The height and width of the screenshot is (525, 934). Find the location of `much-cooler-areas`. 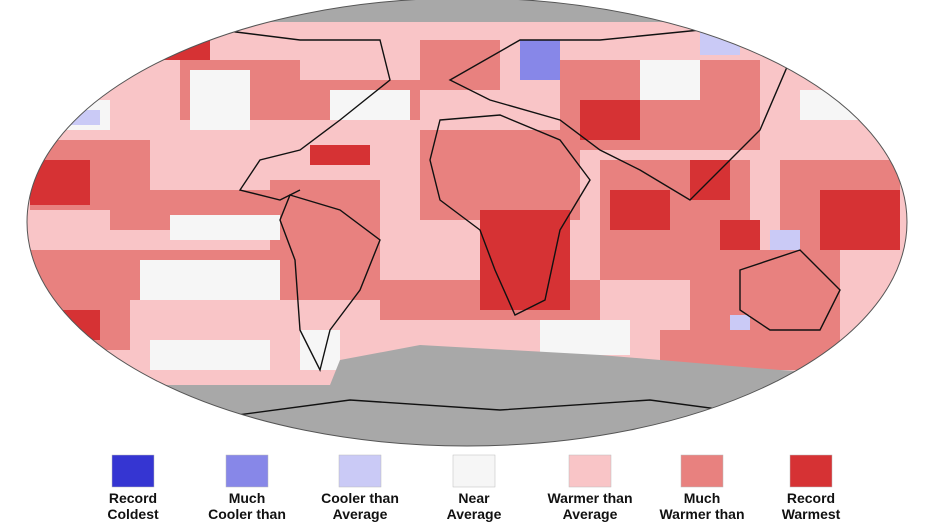

much-cooler-areas is located at coordinates (540, 60).